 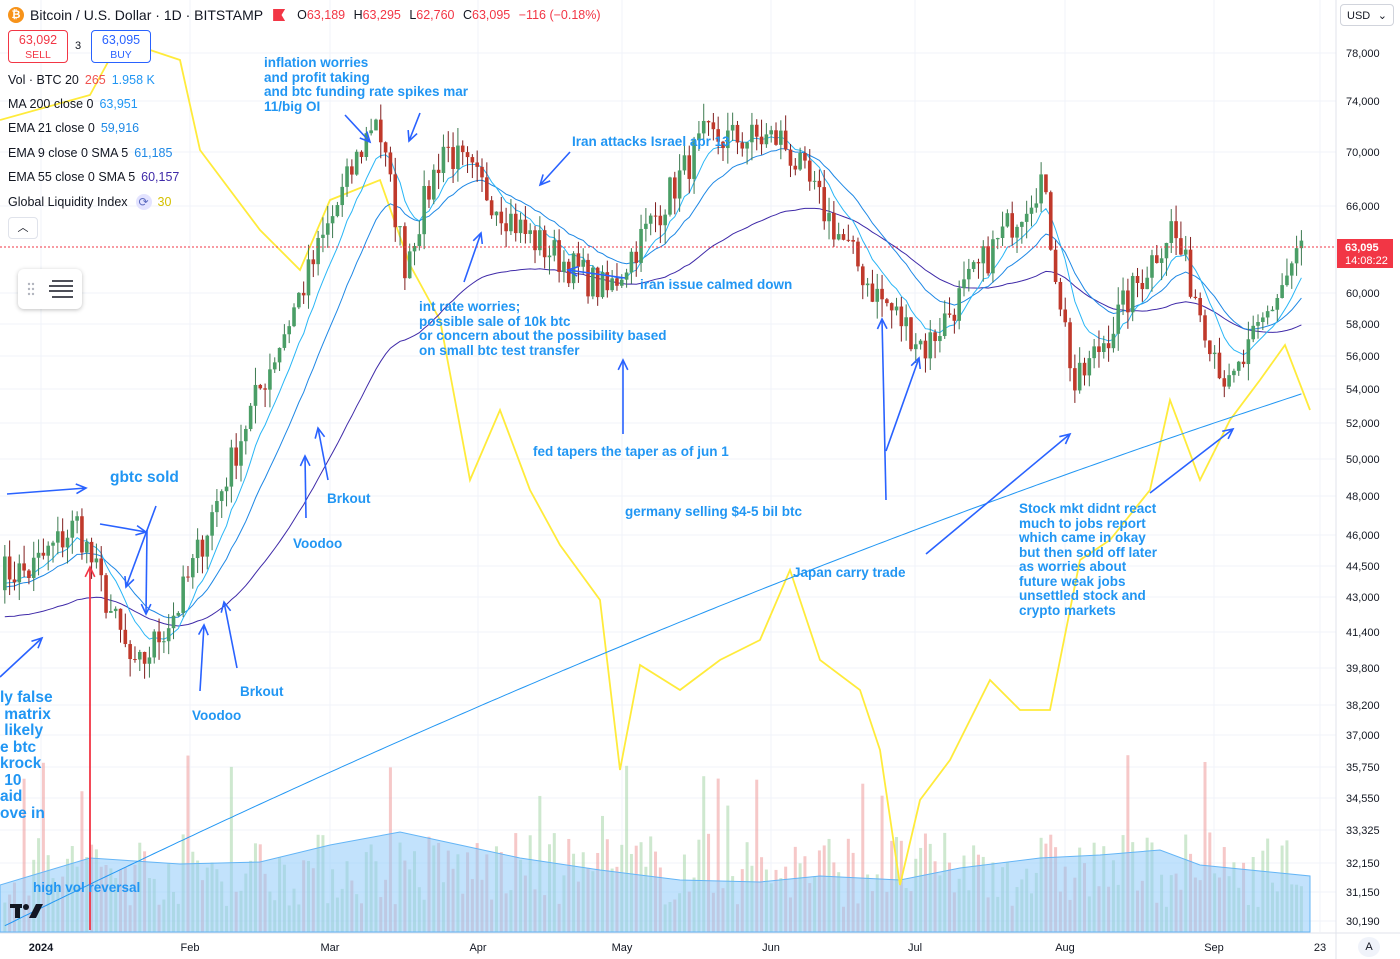 I want to click on time-tick-label: Sep, so click(x=1214, y=948).